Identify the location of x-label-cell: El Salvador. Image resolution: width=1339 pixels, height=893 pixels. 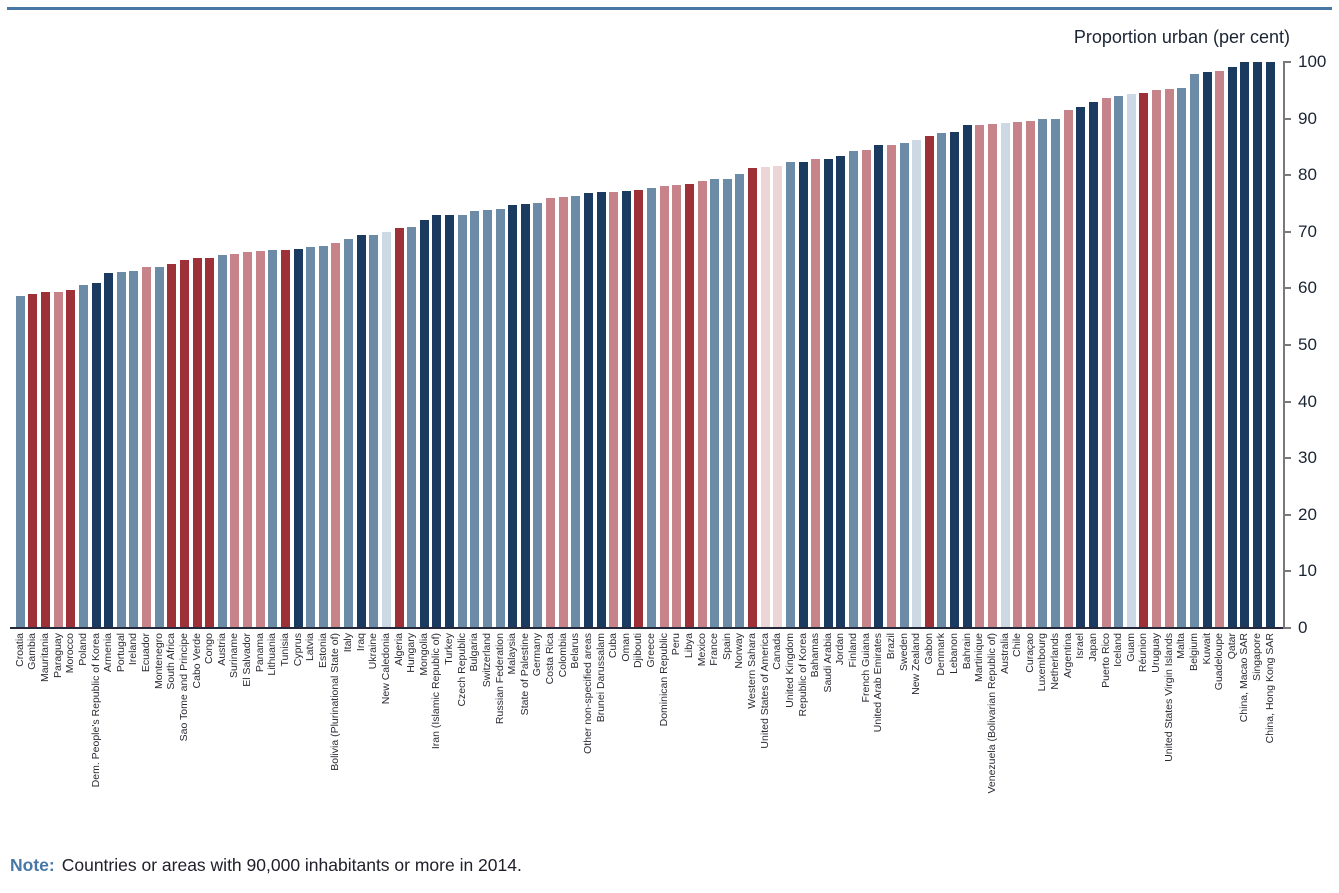
(247, 758).